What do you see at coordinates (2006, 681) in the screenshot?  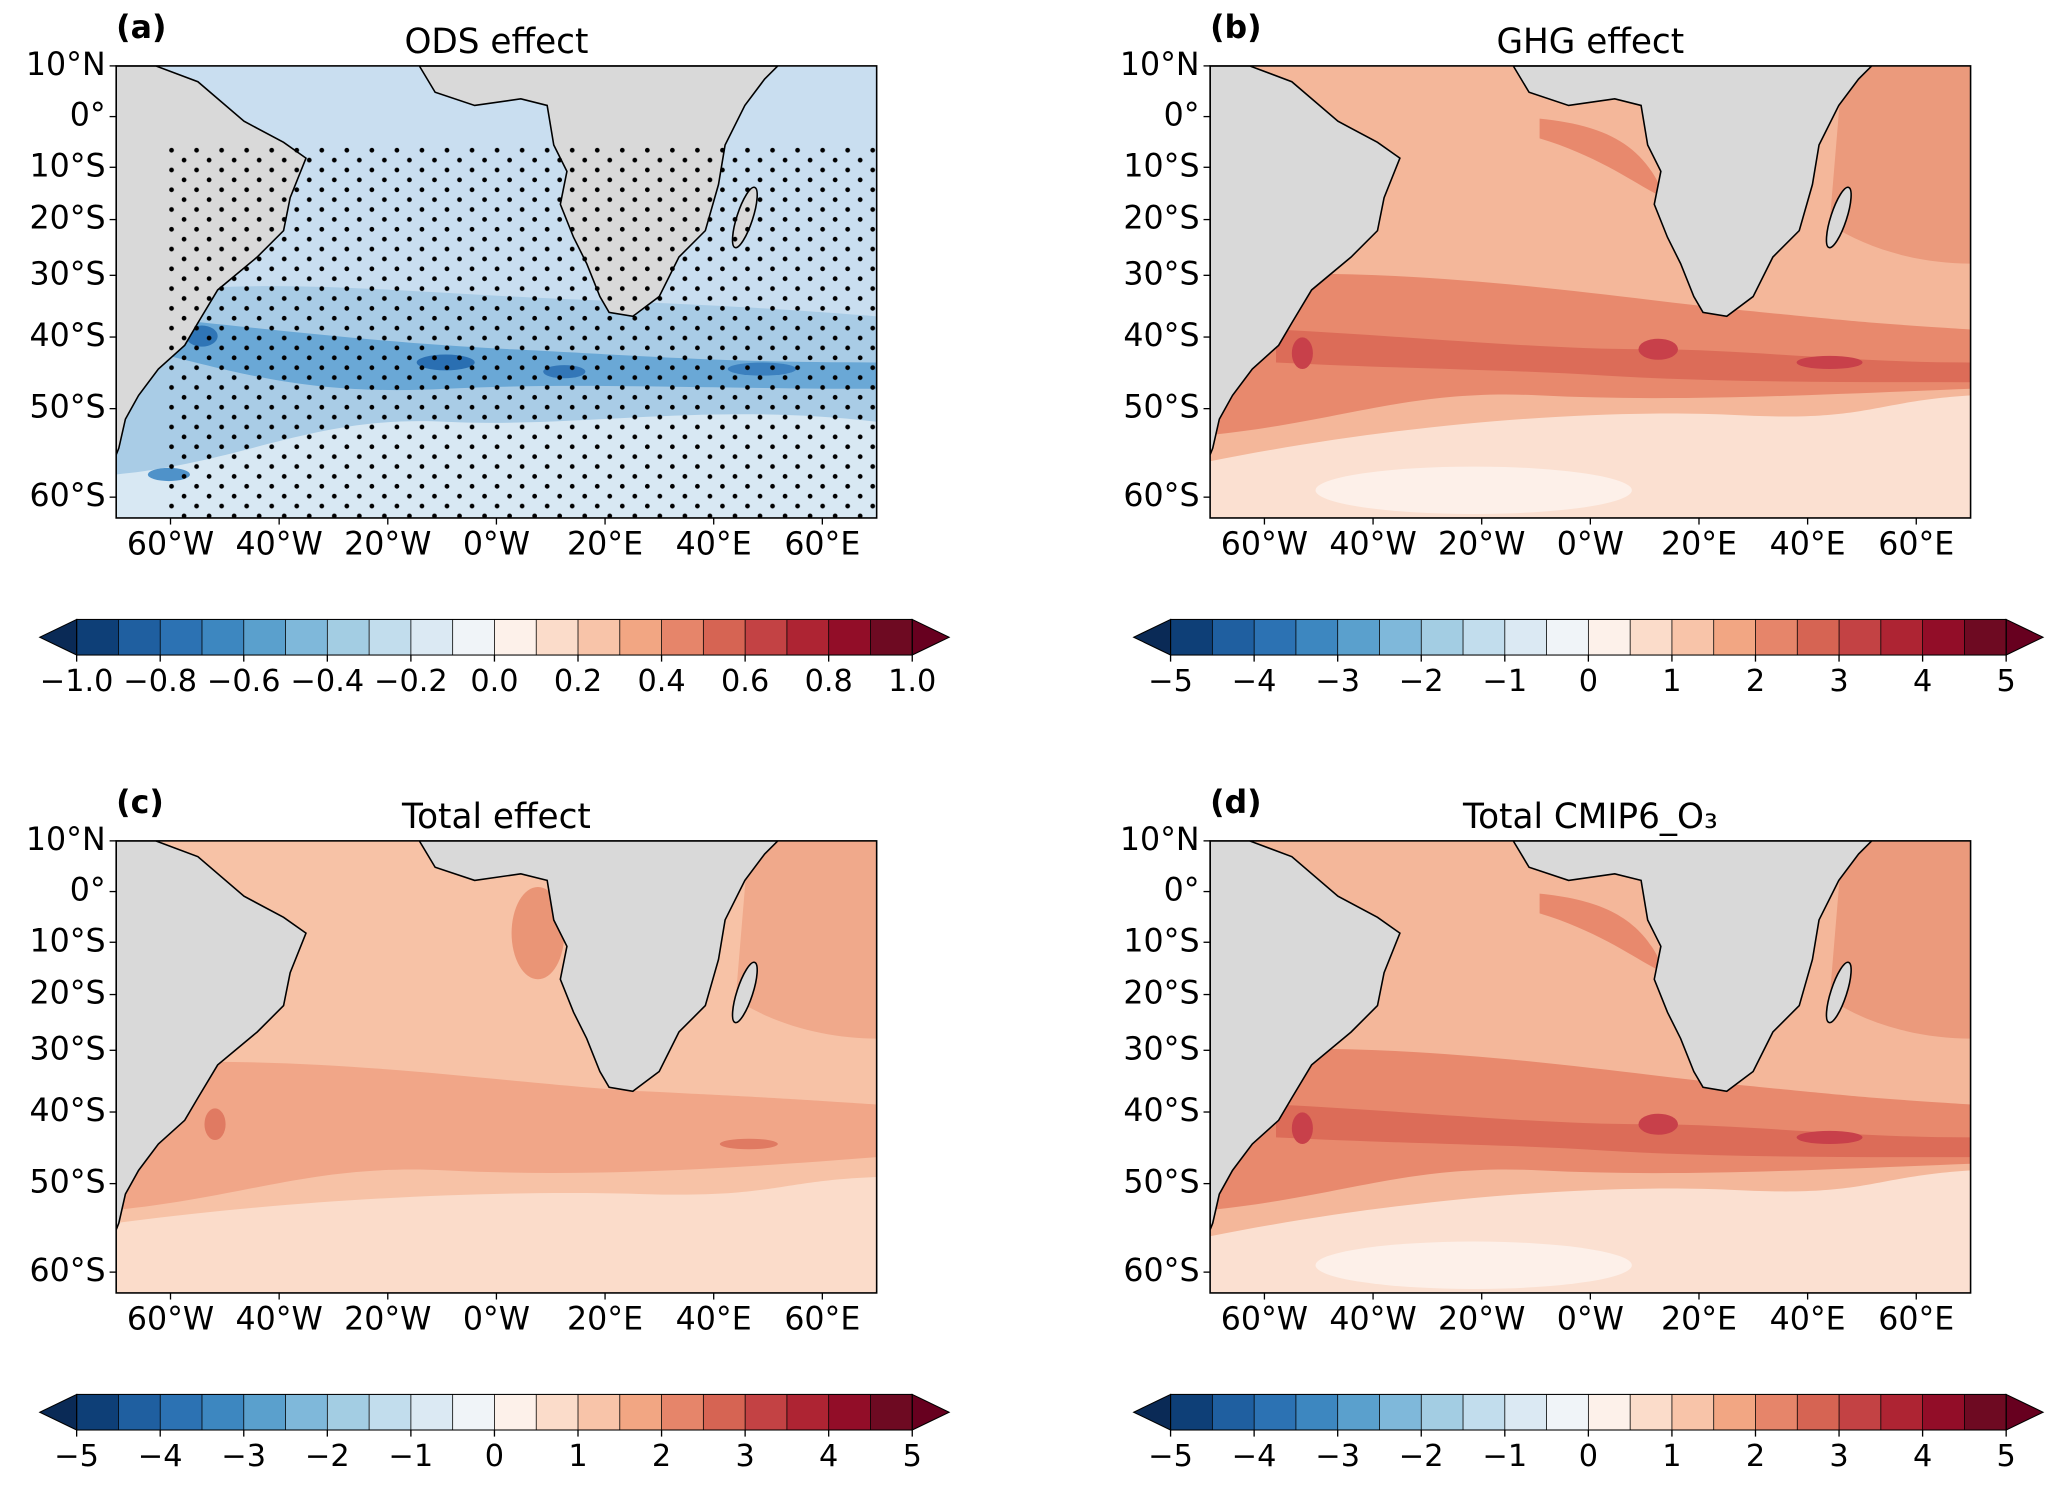 I see `colorbar-tick-label: 5` at bounding box center [2006, 681].